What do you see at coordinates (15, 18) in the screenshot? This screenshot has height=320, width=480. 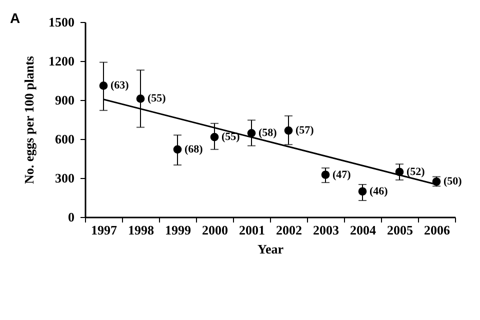 I see `chart-title: A` at bounding box center [15, 18].